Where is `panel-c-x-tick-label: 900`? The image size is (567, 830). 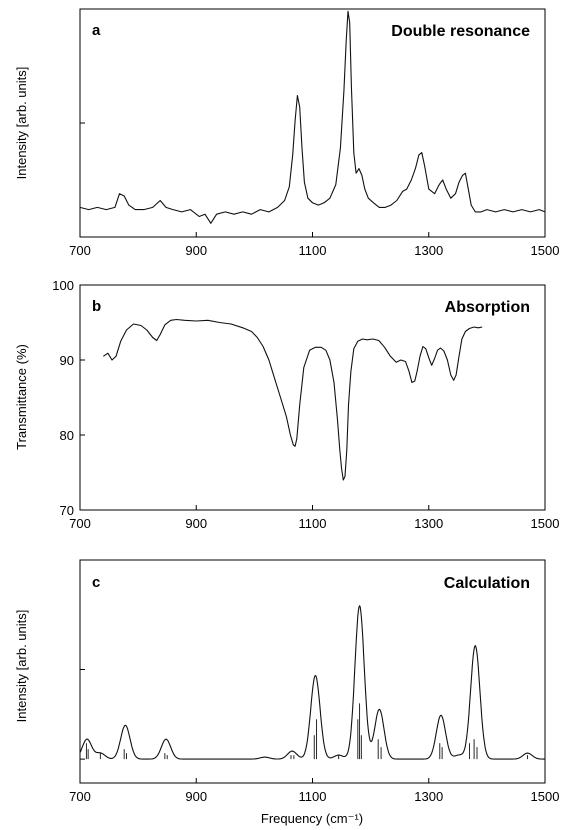 panel-c-x-tick-label: 900 is located at coordinates (196, 796).